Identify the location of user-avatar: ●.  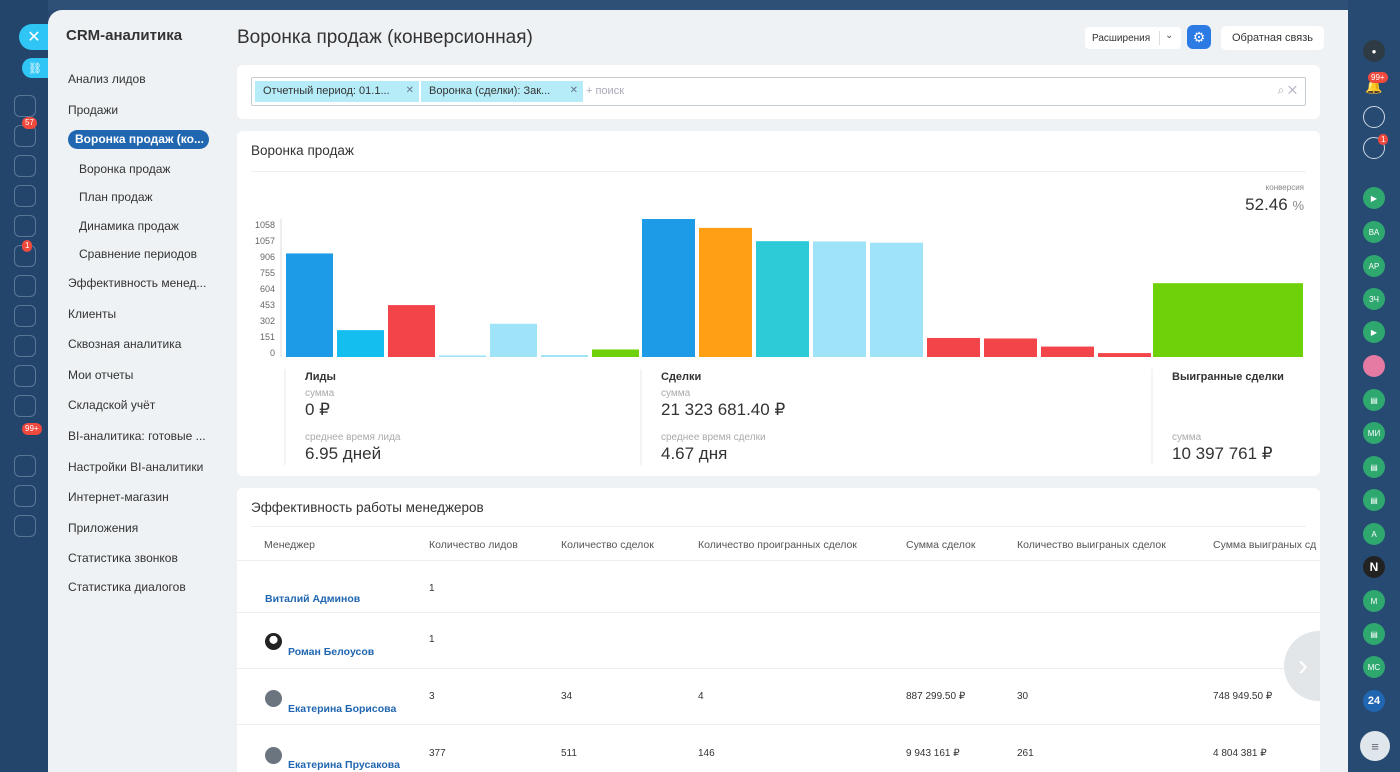
(1374, 51).